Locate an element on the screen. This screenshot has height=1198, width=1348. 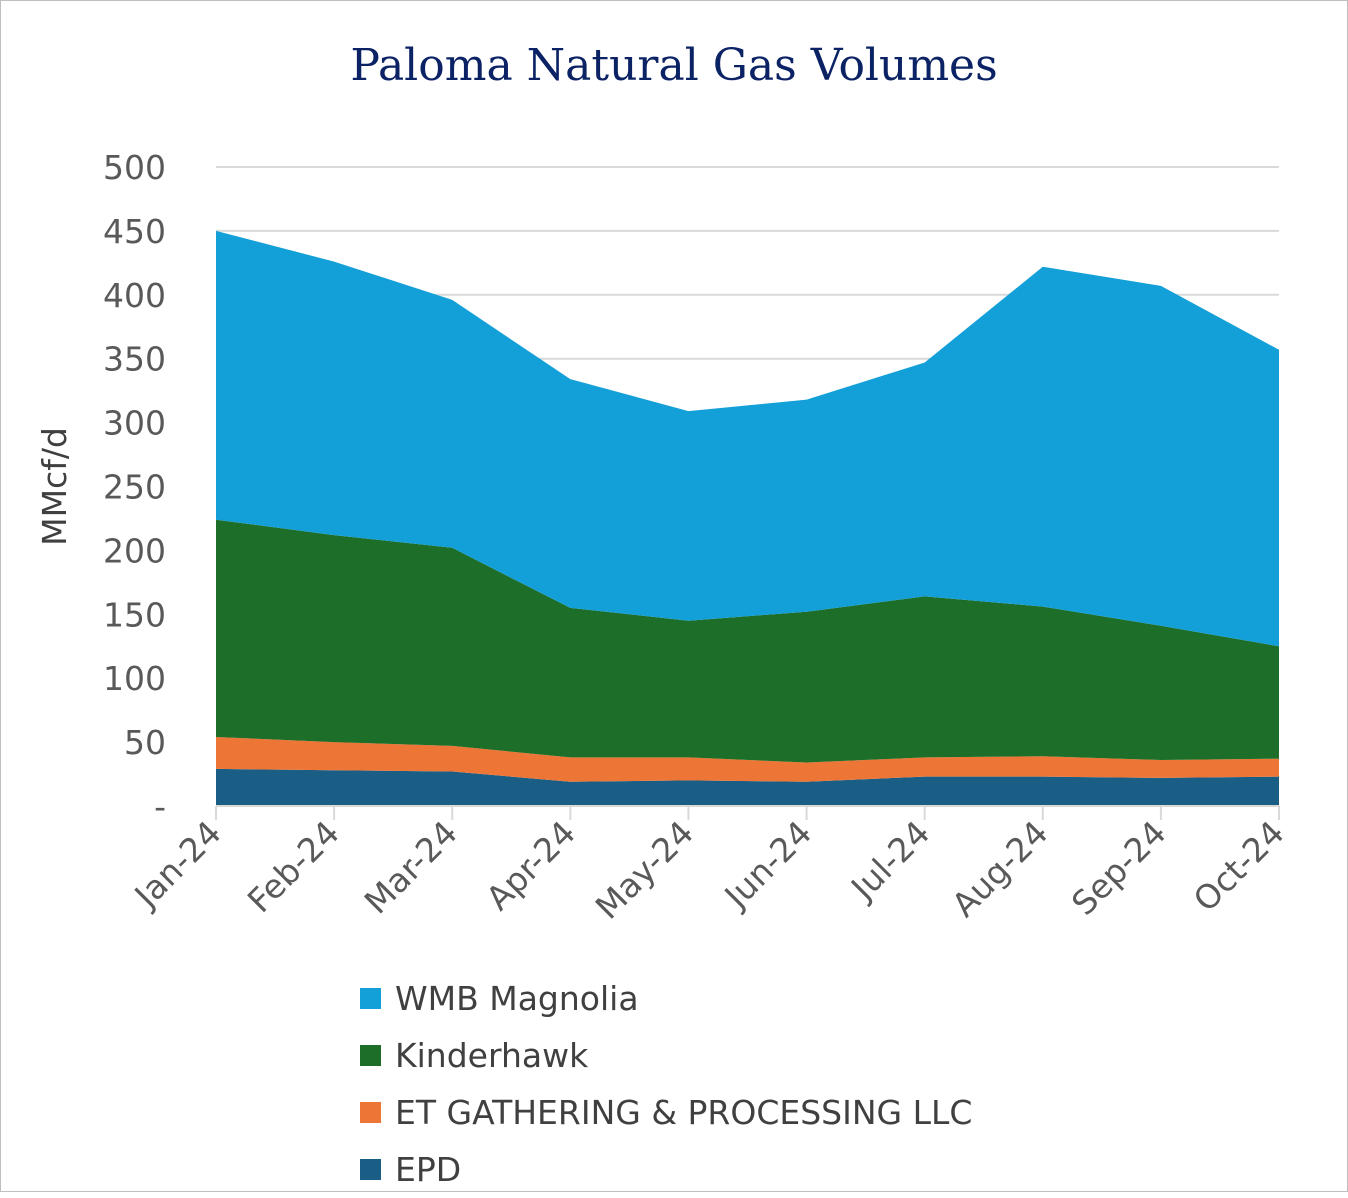
legend-label: WMB Magnolia is located at coordinates (517, 998).